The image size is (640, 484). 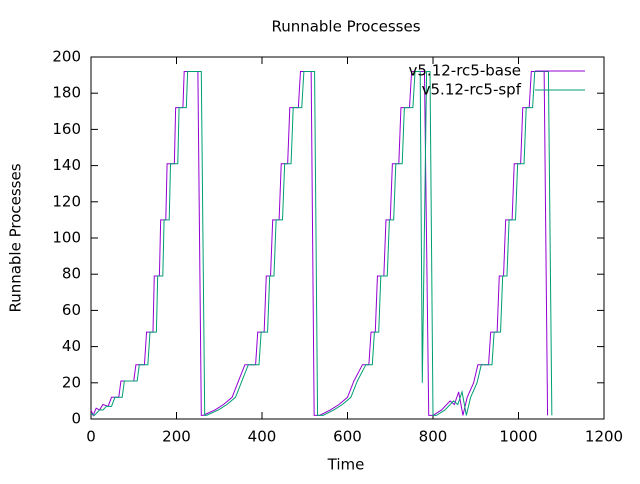 I want to click on y-tick-label: 80, so click(x=71, y=274).